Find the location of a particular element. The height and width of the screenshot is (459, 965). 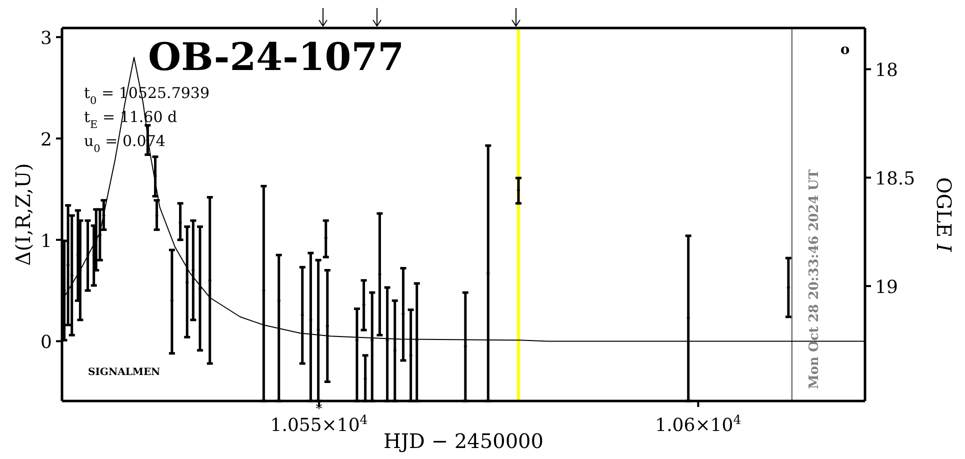

annotation: SIGNALMEN is located at coordinates (124, 372).